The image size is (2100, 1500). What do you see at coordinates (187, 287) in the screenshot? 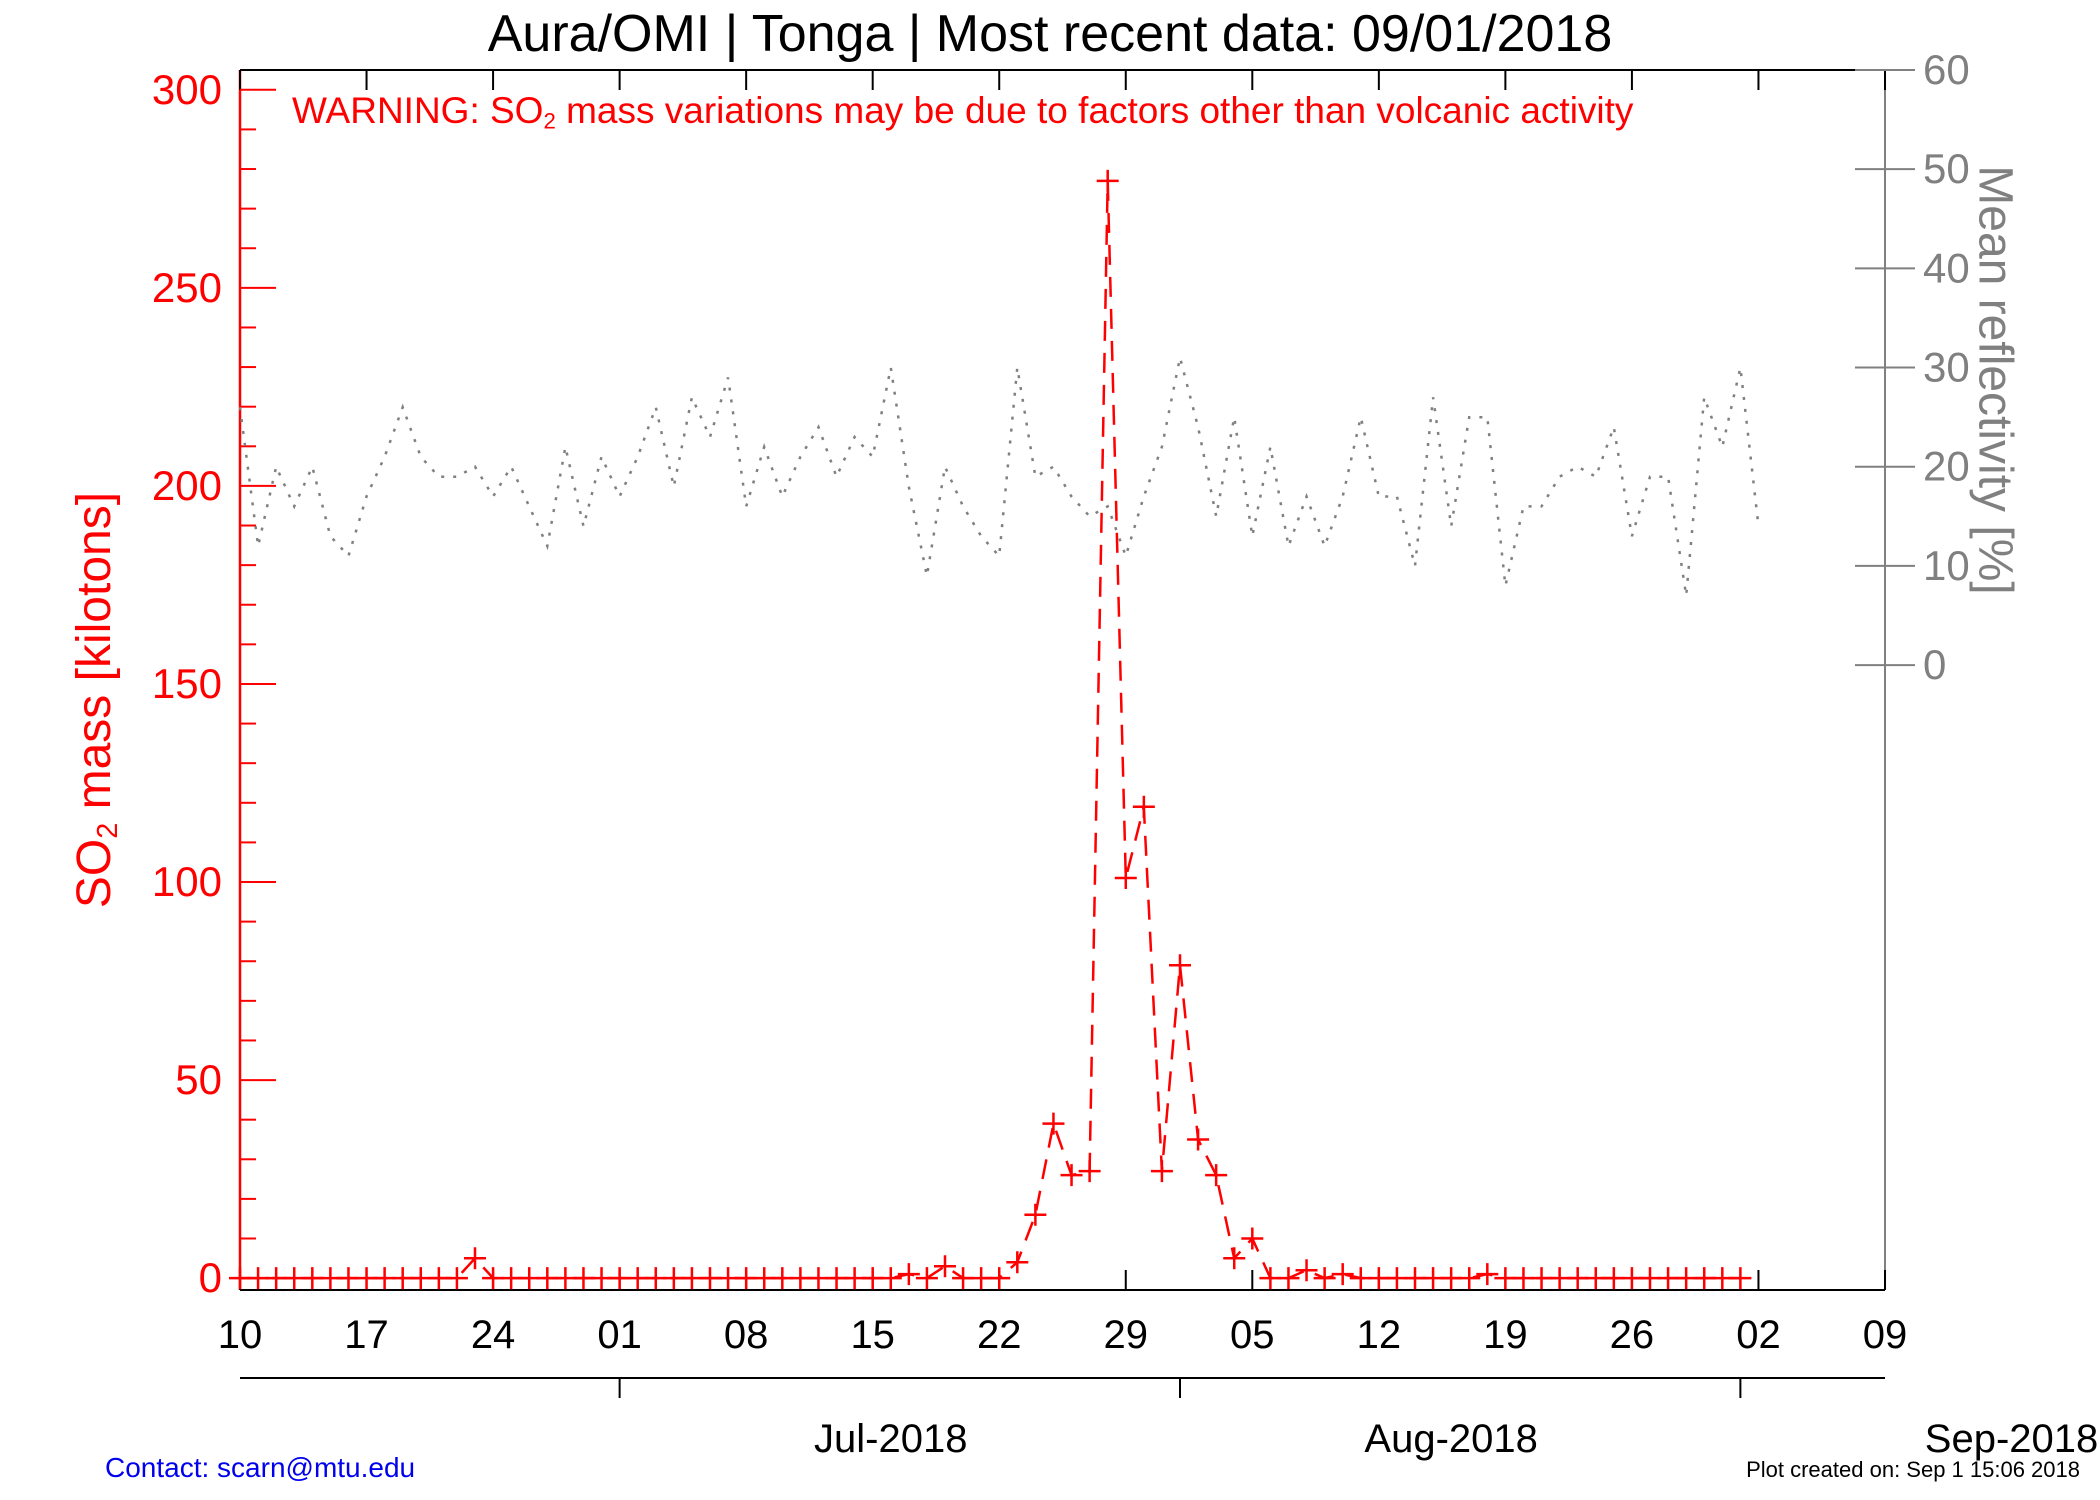
I see `left-y-tick-label: 250` at bounding box center [187, 287].